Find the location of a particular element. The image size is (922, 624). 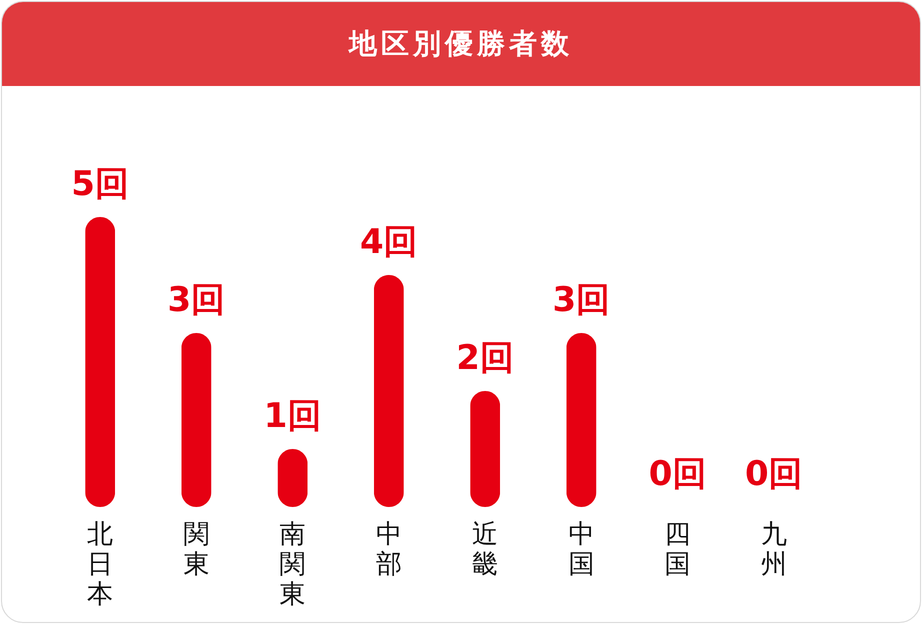

data-label: 2回 is located at coordinates (485, 358).